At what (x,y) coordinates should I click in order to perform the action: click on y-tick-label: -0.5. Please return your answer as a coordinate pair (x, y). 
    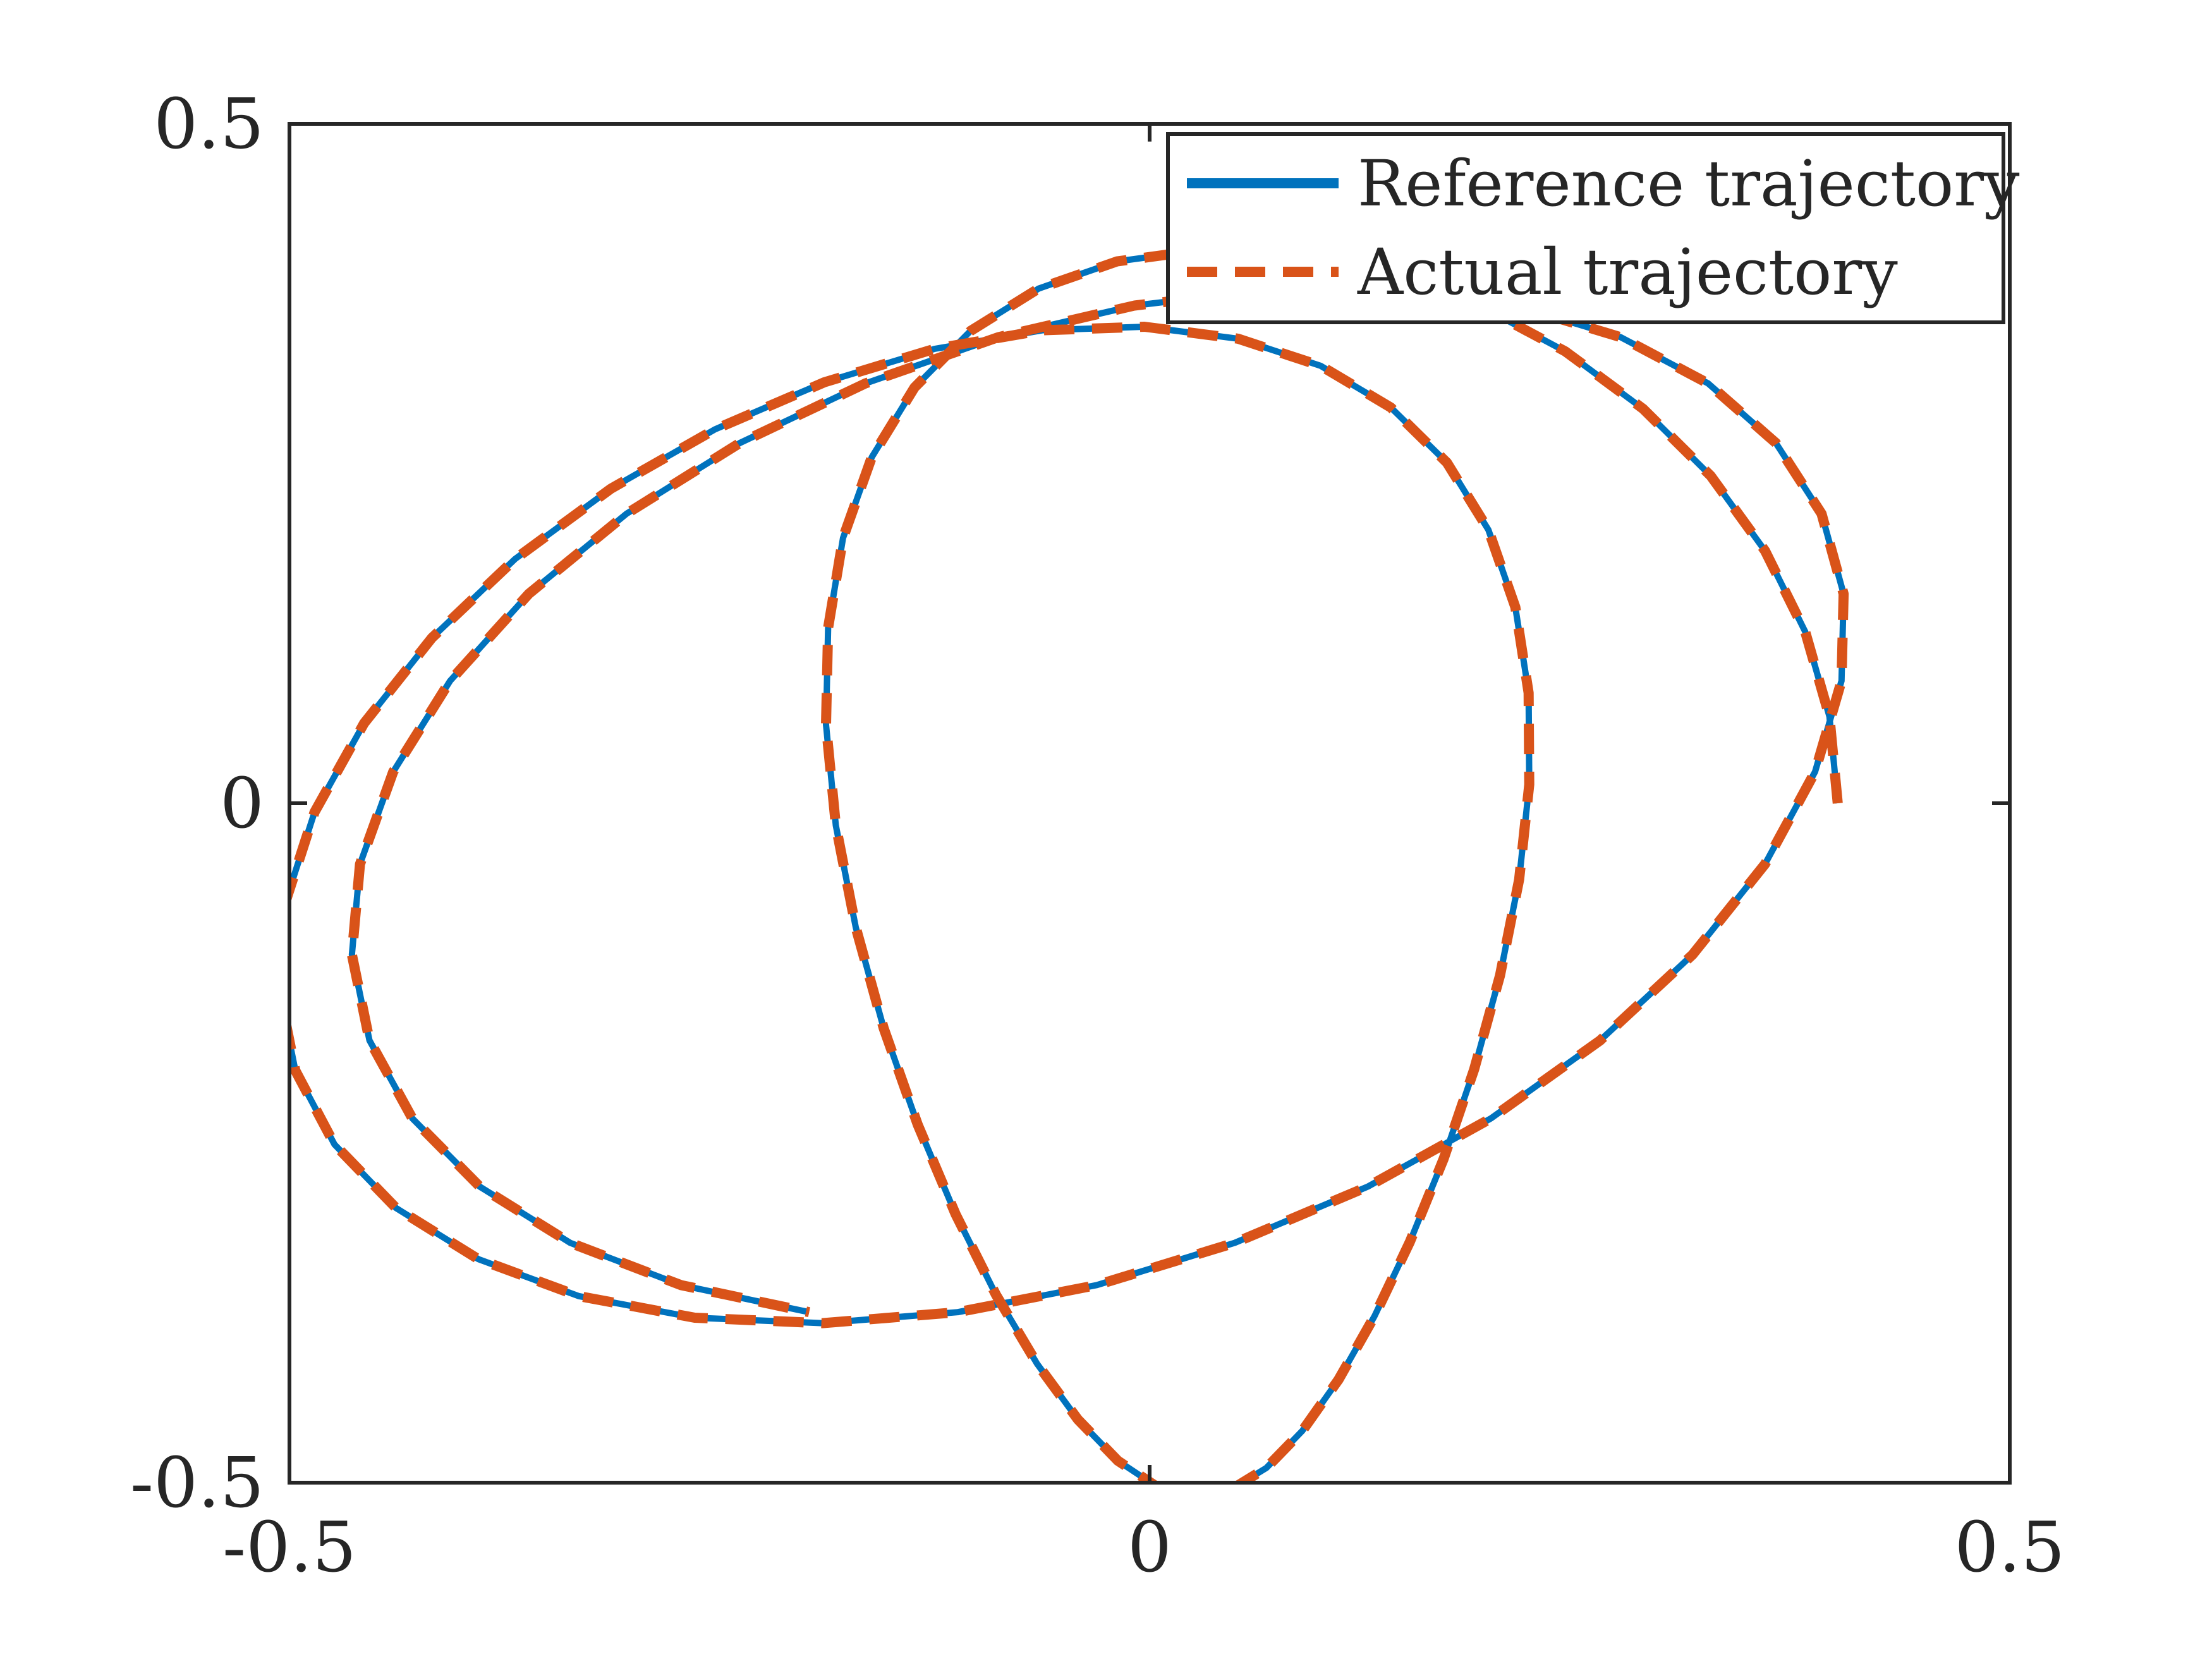
    Looking at the image, I should click on (197, 1482).